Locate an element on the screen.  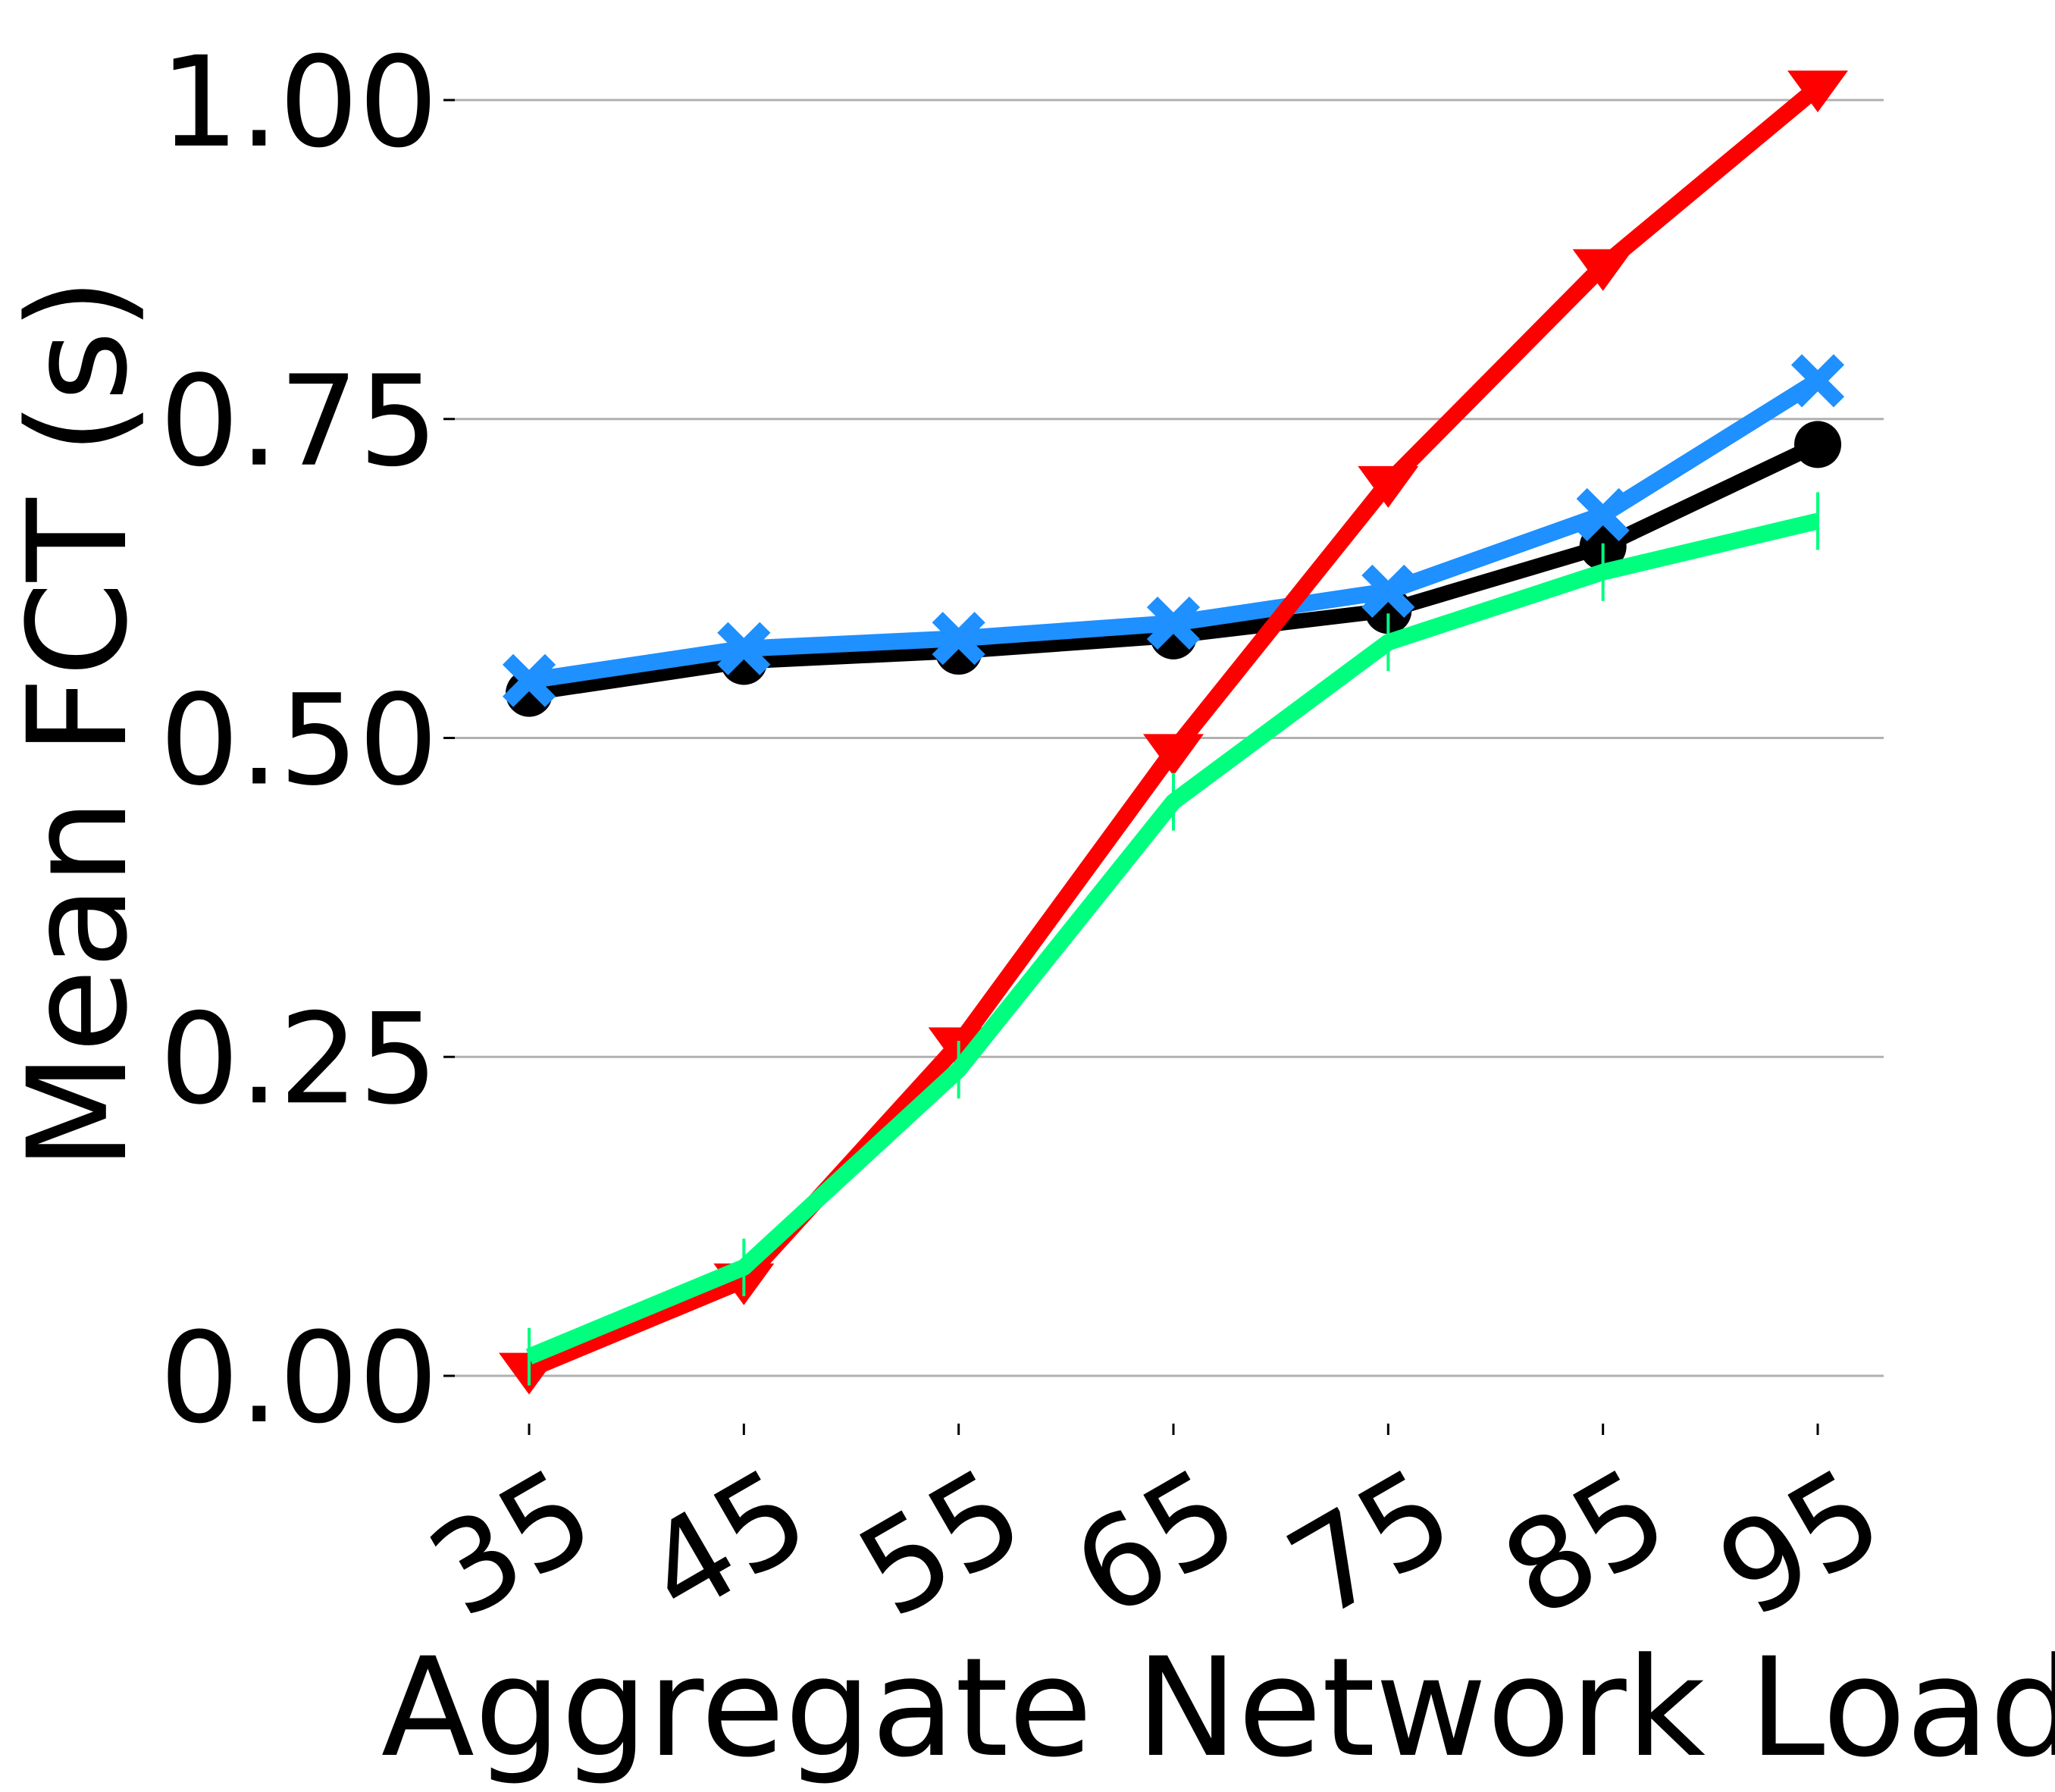
x-tick-label: 75 is located at coordinates (1370, 1543).